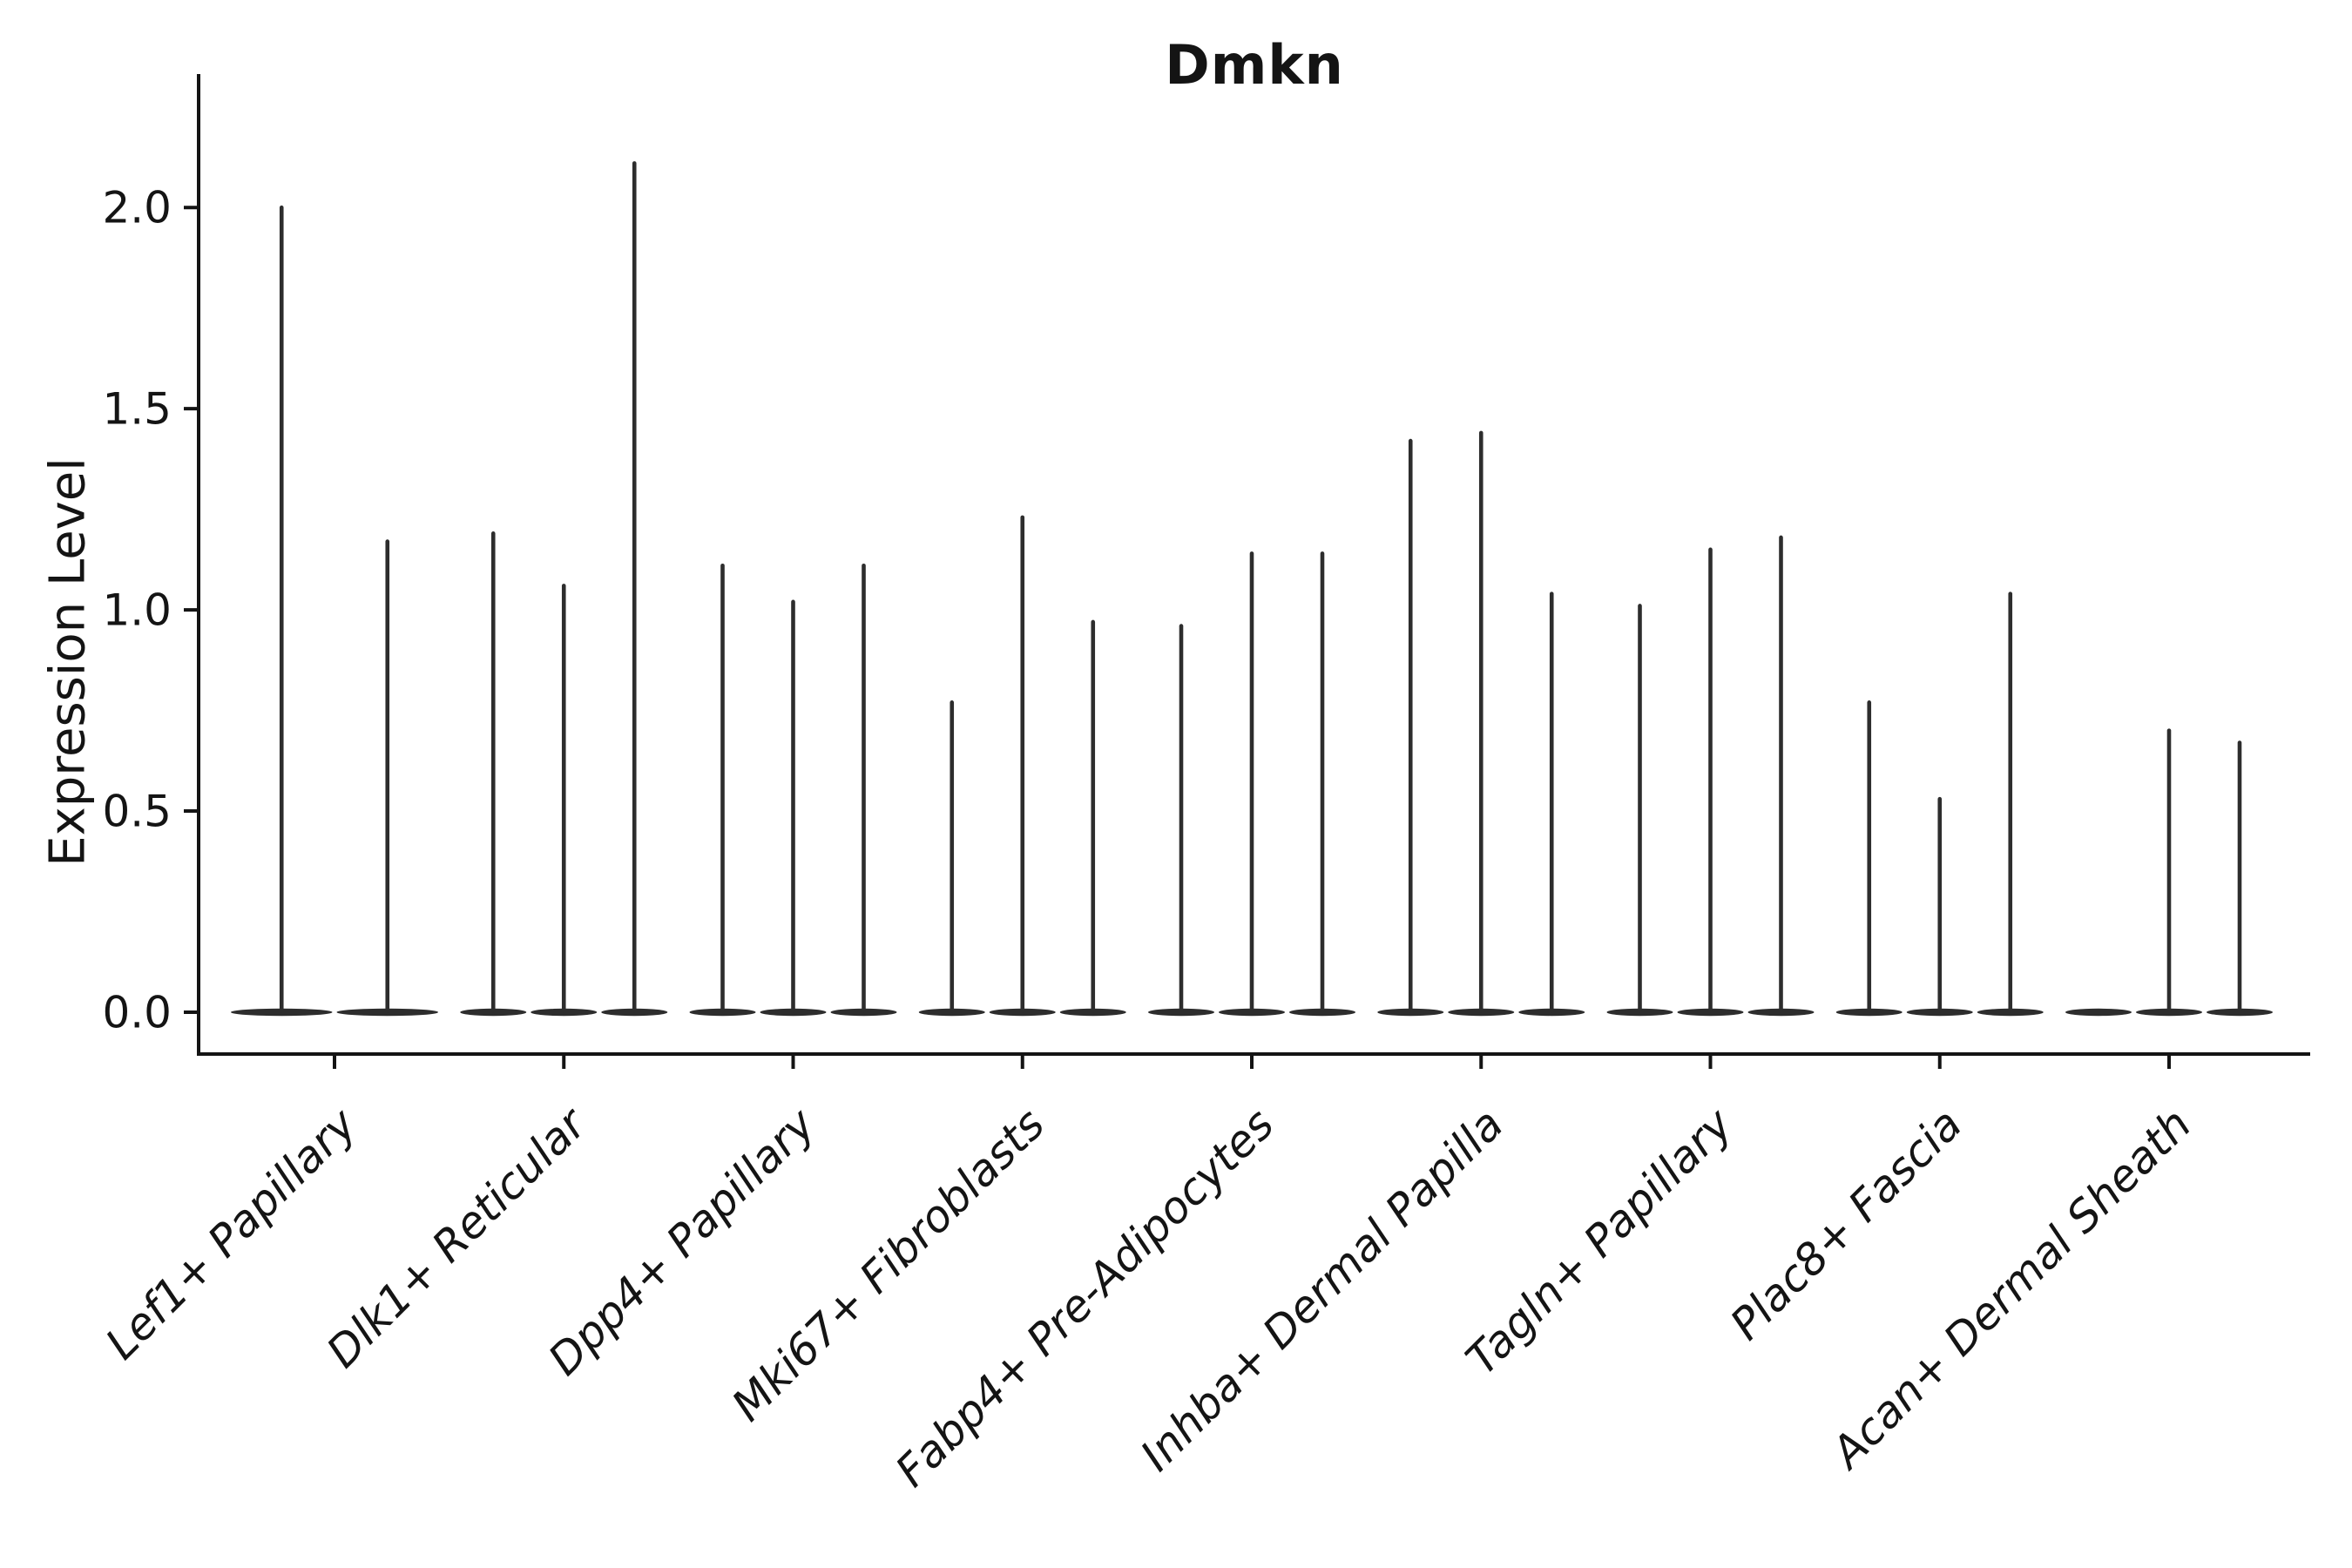  What do you see at coordinates (2011, 1289) in the screenshot?
I see `x-tick-label-8: Acan+ Dermal Sheath` at bounding box center [2011, 1289].